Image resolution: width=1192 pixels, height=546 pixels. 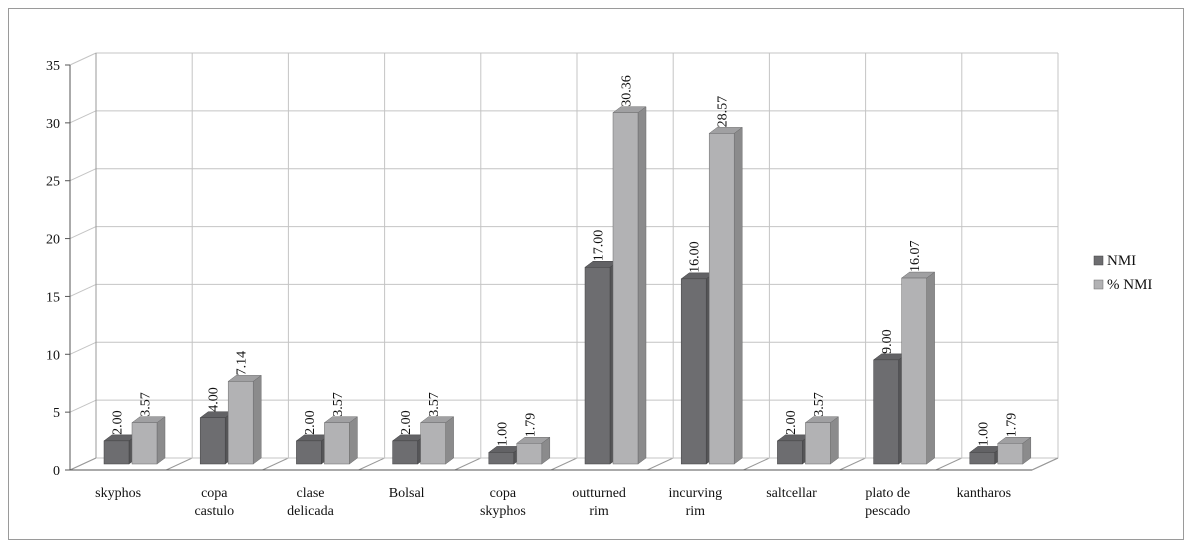 What do you see at coordinates (503, 502) in the screenshot?
I see `x-tick-label-4: copa skyphos` at bounding box center [503, 502].